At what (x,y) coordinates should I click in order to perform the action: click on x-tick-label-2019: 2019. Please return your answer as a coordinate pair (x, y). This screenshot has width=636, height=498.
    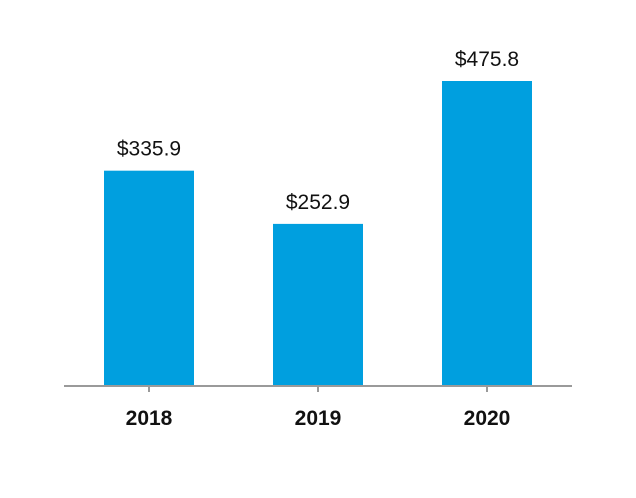
    Looking at the image, I should click on (318, 418).